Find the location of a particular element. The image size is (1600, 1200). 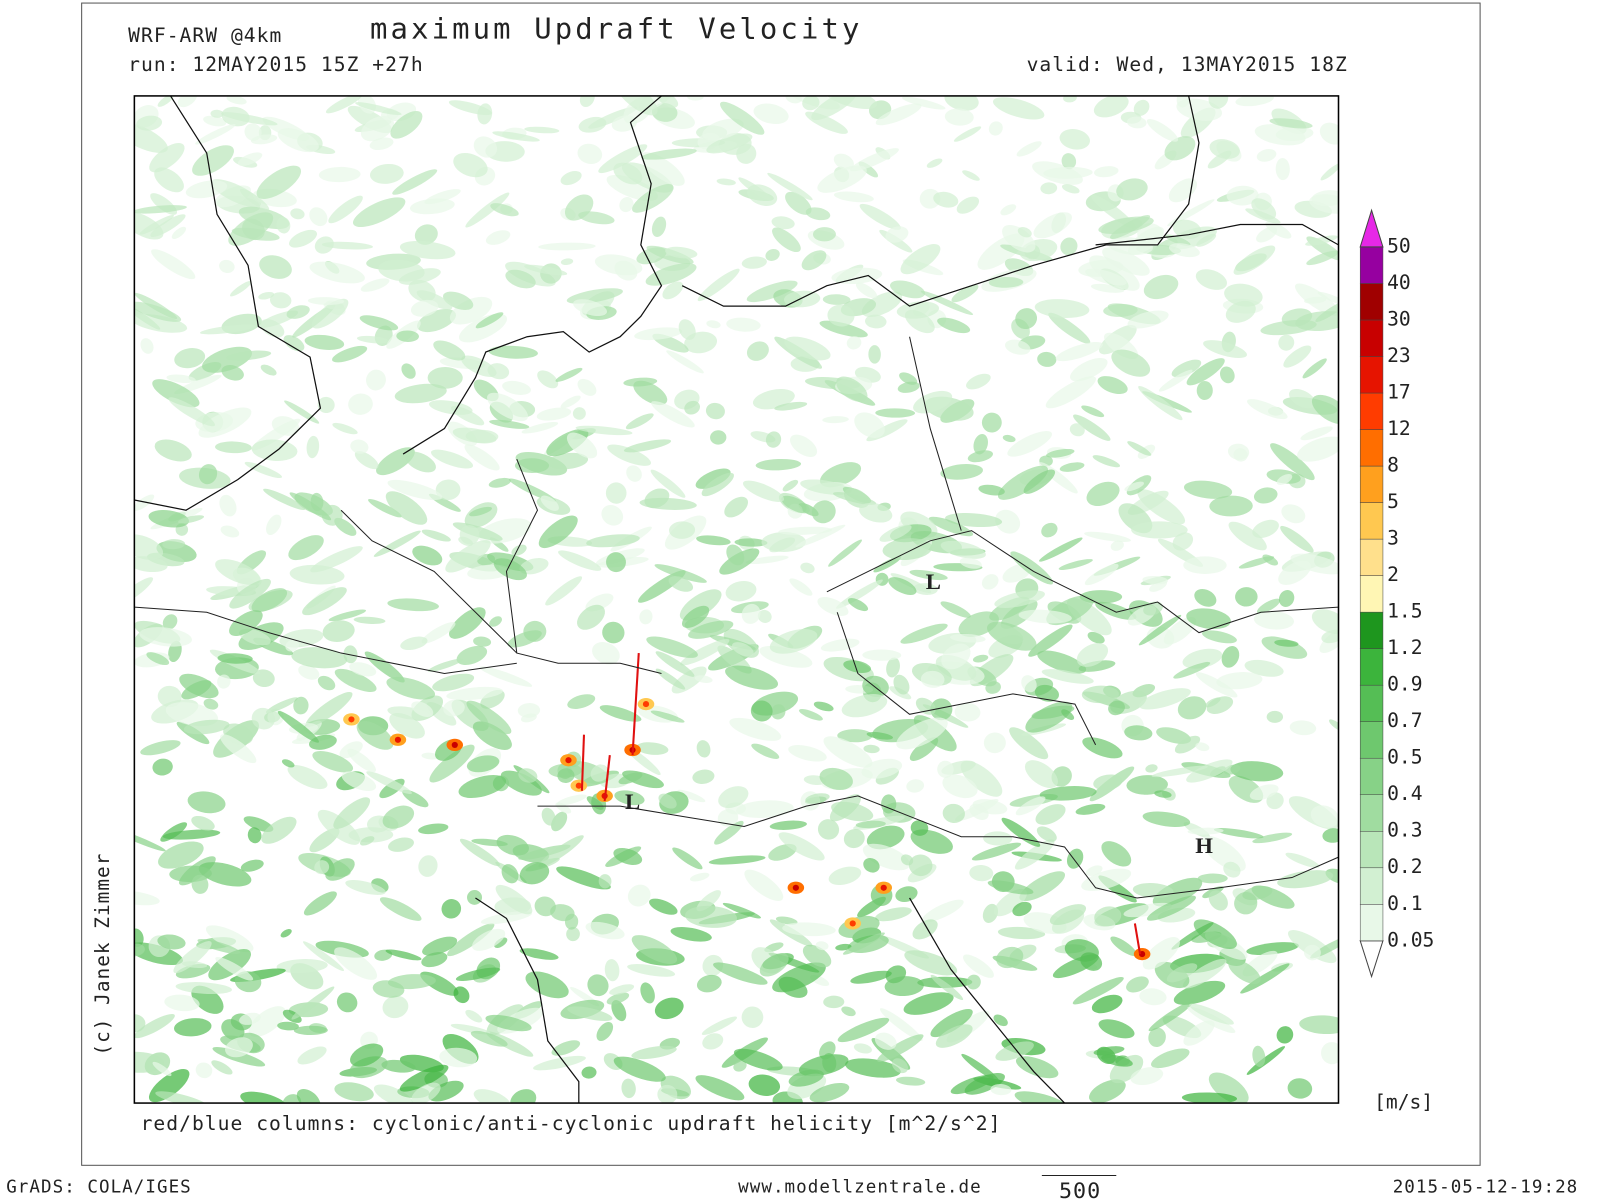

colorbar-over is located at coordinates (1371, 228).